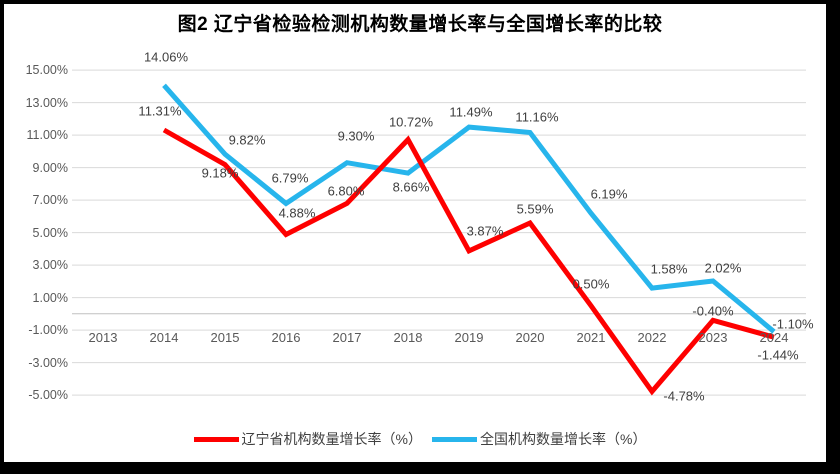 The image size is (840, 474). What do you see at coordinates (297, 213) in the screenshot?
I see `data-label-liaoning-2016: 4.88%` at bounding box center [297, 213].